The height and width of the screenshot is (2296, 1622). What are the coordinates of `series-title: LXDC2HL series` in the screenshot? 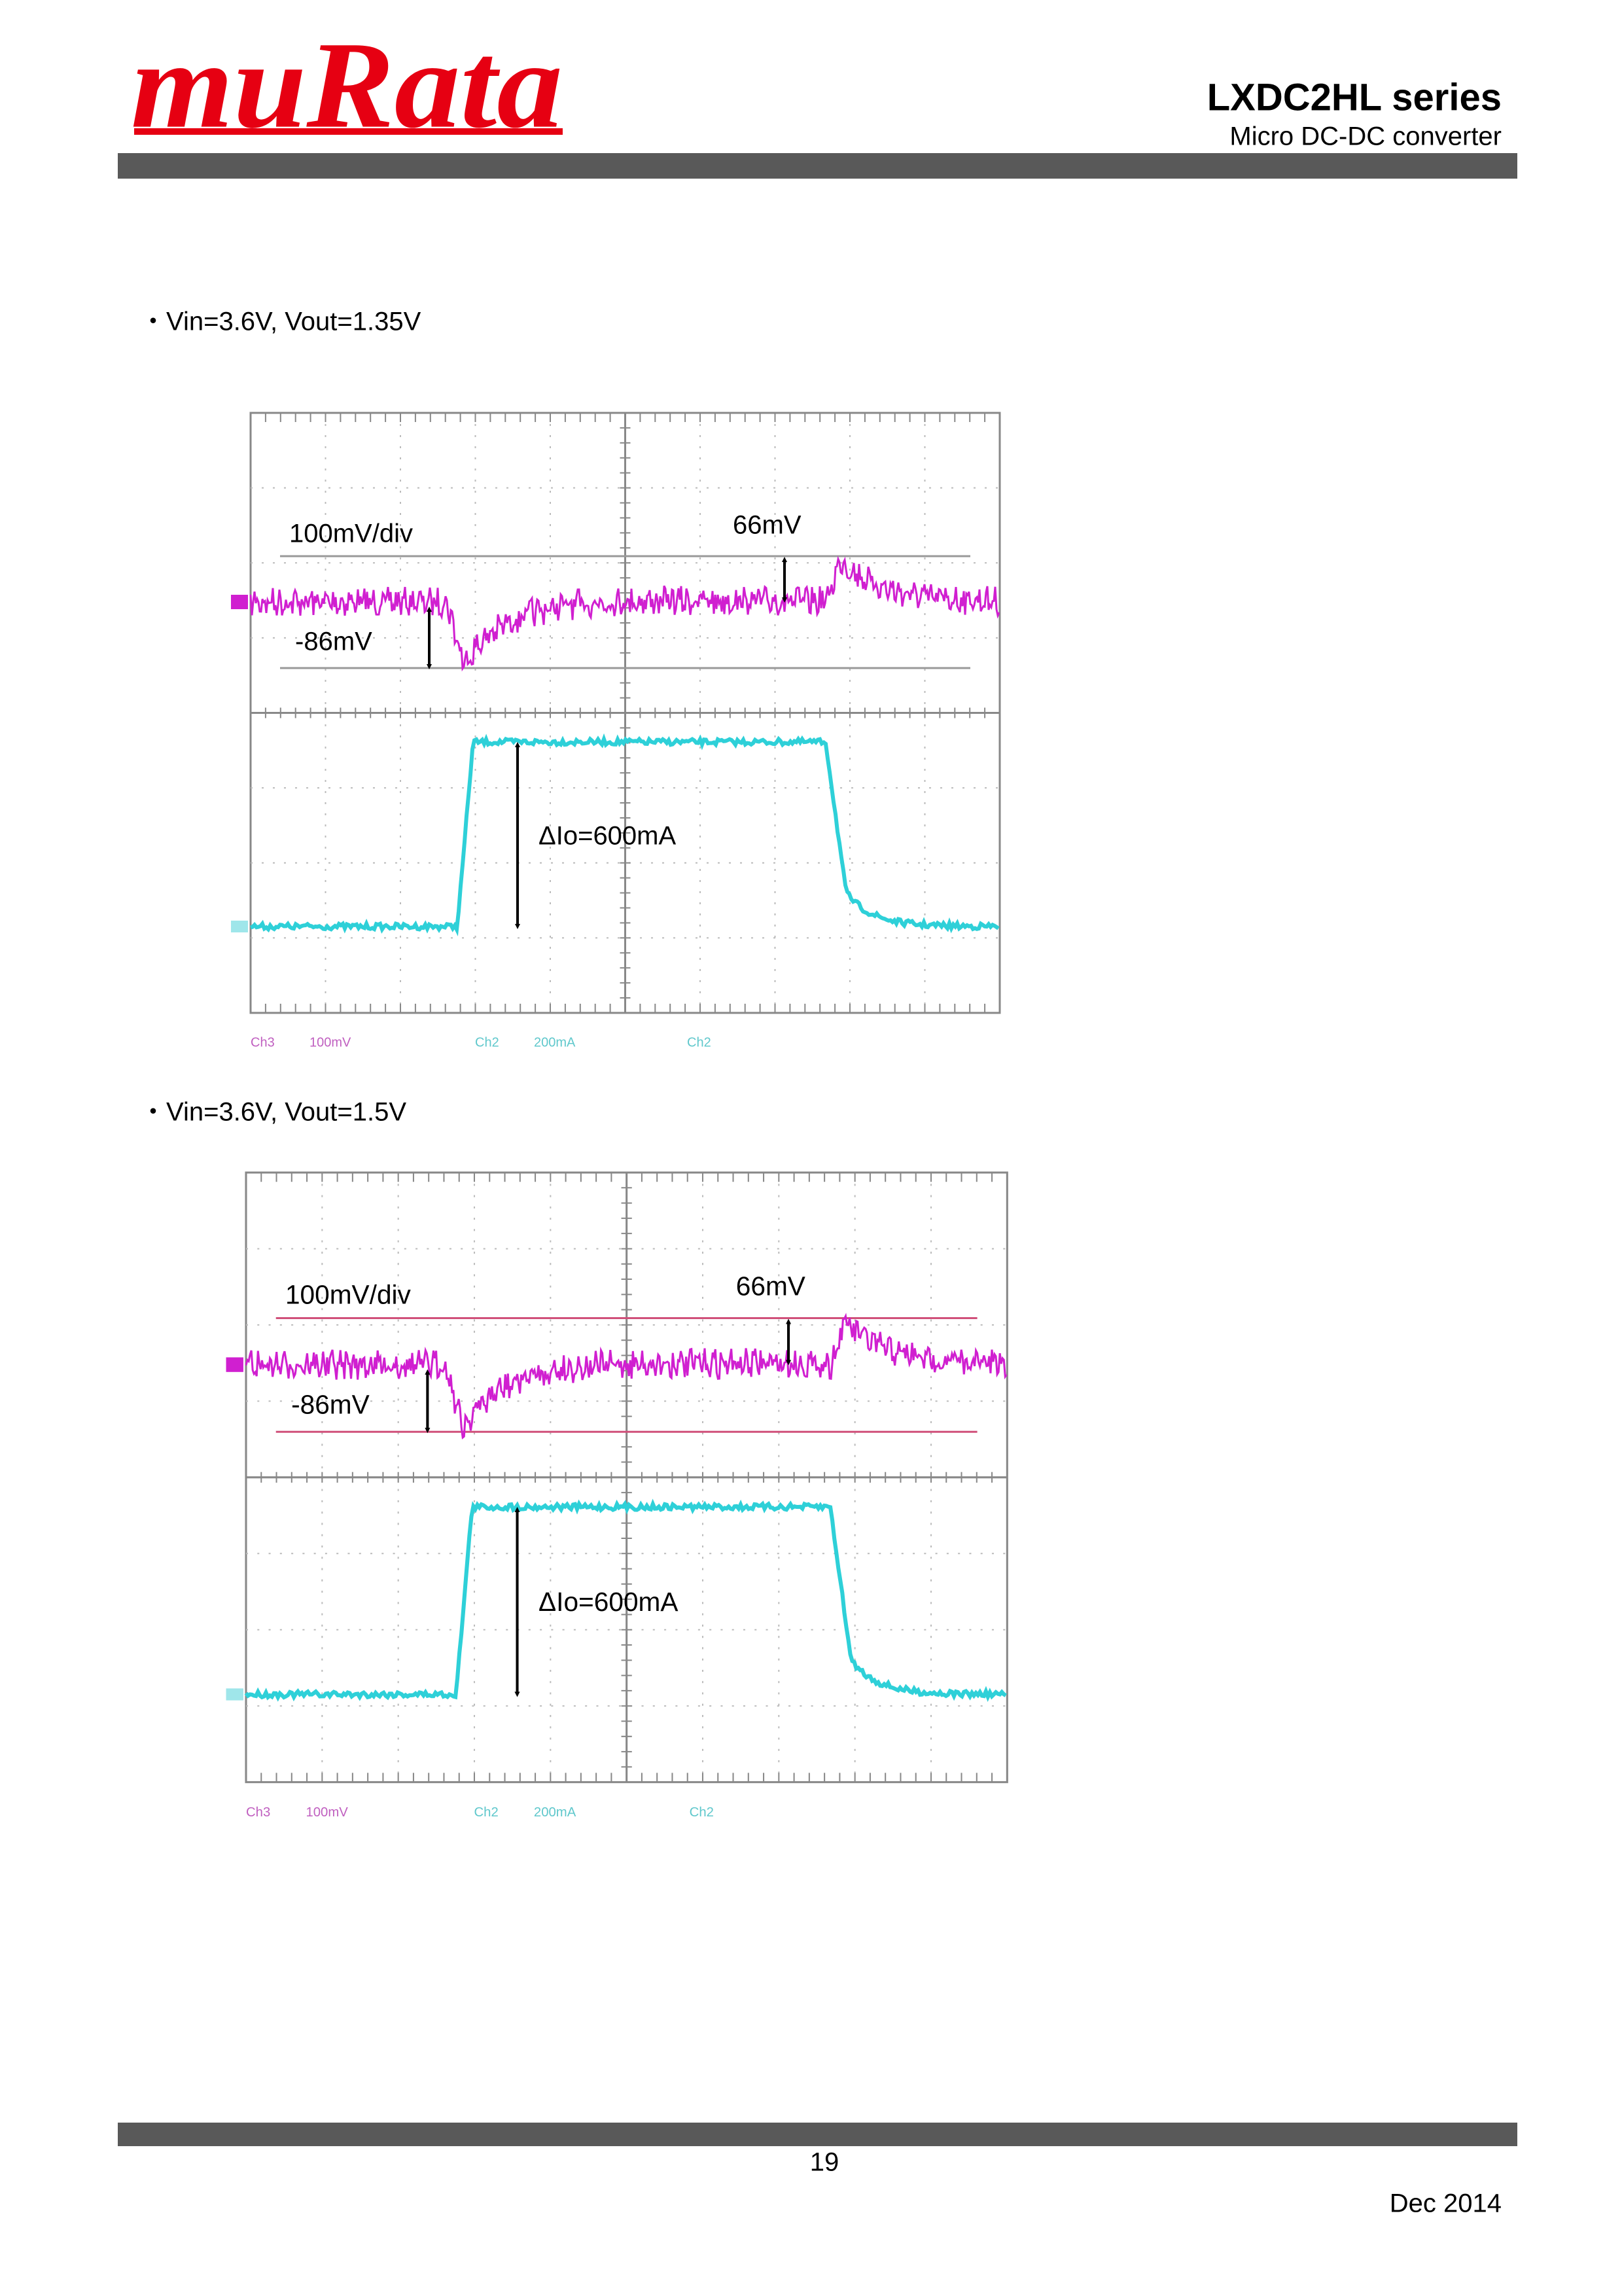 It's located at (1354, 97).